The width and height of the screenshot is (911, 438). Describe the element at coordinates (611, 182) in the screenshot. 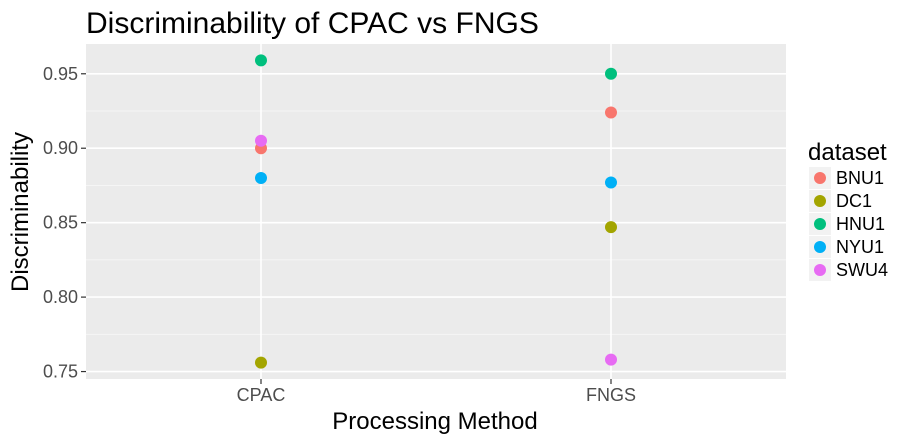

I see `data-point-nyu1-fngs` at that location.